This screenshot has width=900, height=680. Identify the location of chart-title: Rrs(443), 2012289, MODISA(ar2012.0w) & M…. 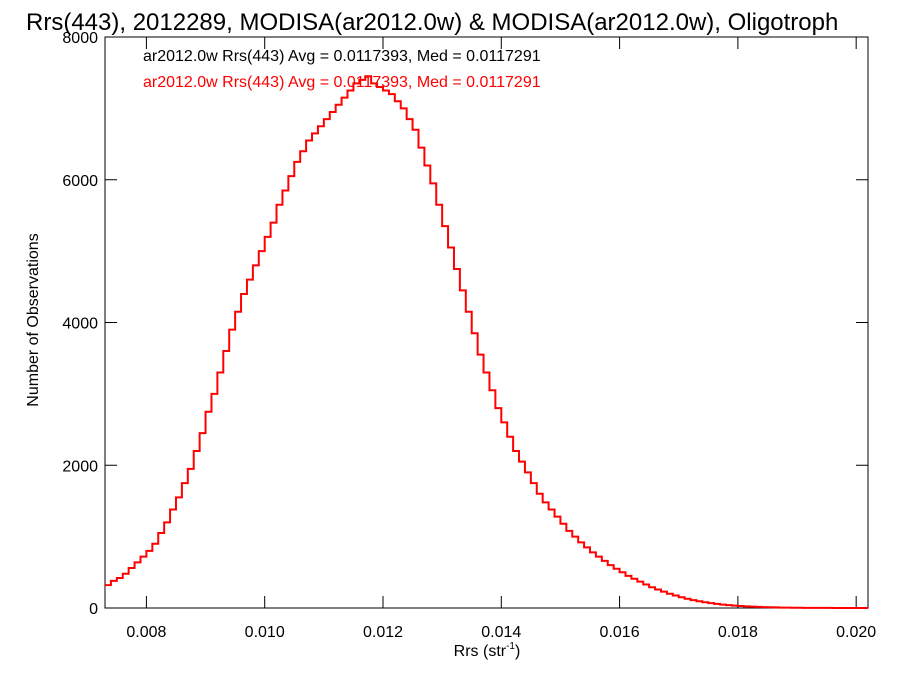
(432, 22).